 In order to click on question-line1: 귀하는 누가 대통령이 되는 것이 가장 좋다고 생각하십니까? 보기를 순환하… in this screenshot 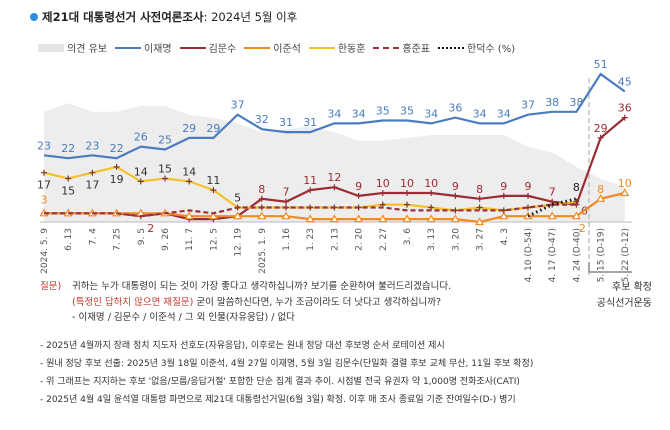, I will do `click(262, 286)`.